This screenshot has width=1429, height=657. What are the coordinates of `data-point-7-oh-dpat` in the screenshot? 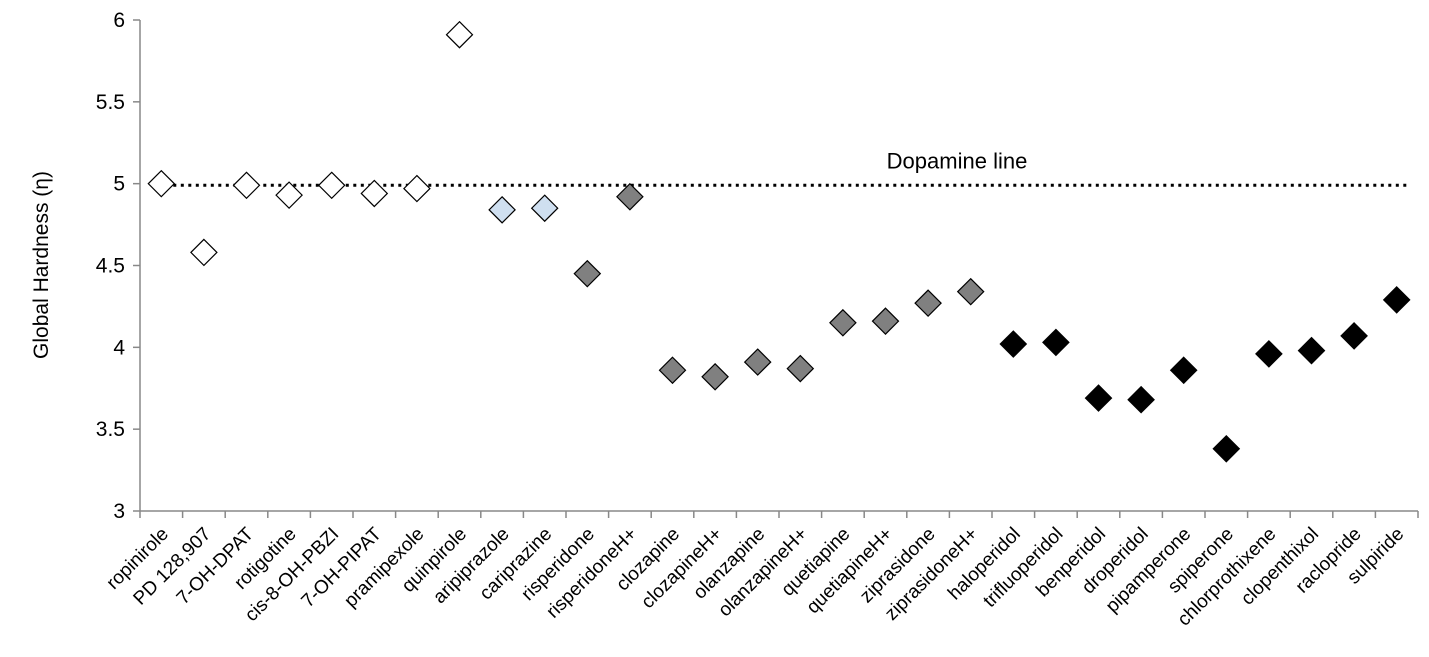 It's located at (246, 185).